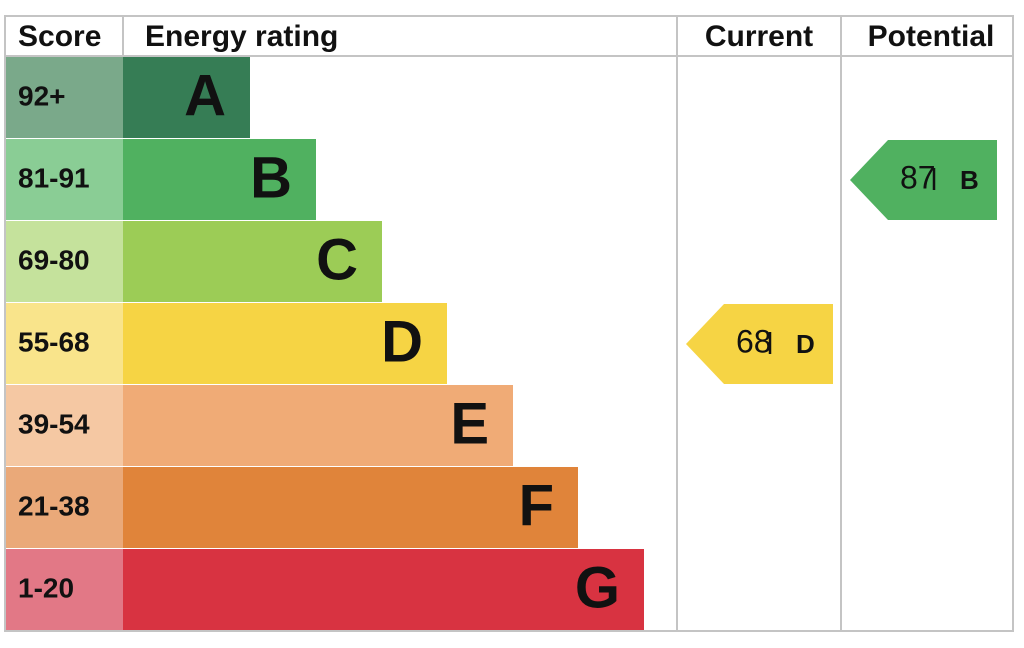 This screenshot has width=1024, height=648. I want to click on rating-letter: C, so click(337, 259).